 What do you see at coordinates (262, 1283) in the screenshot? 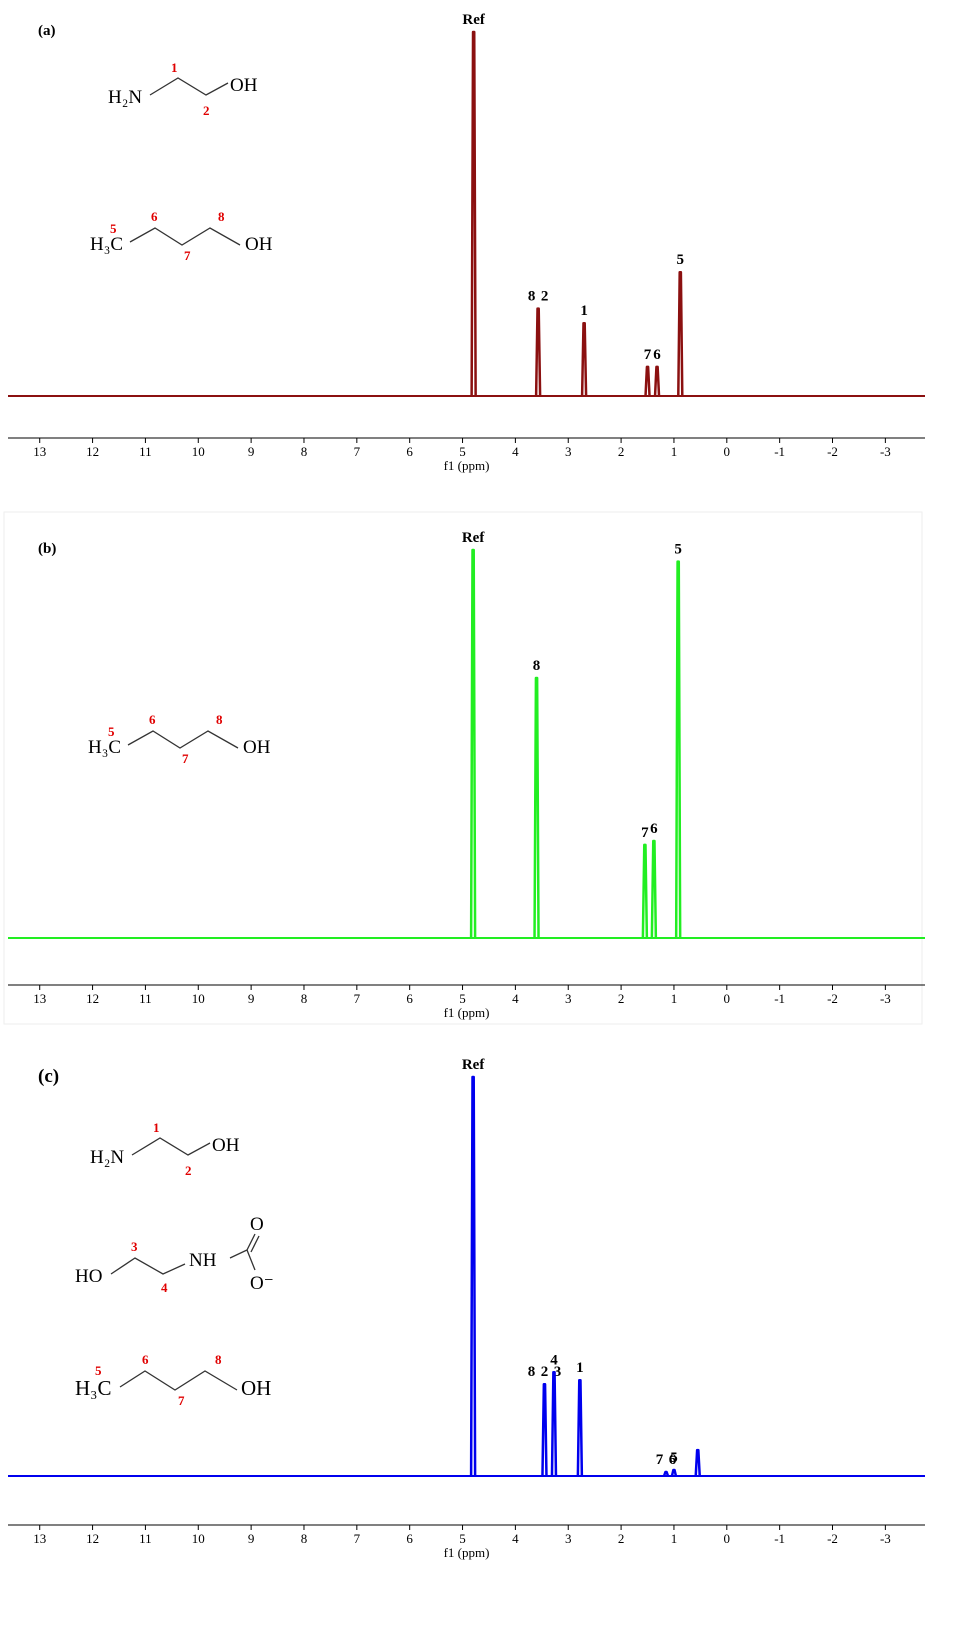
I see `atom: O⁻` at bounding box center [262, 1283].